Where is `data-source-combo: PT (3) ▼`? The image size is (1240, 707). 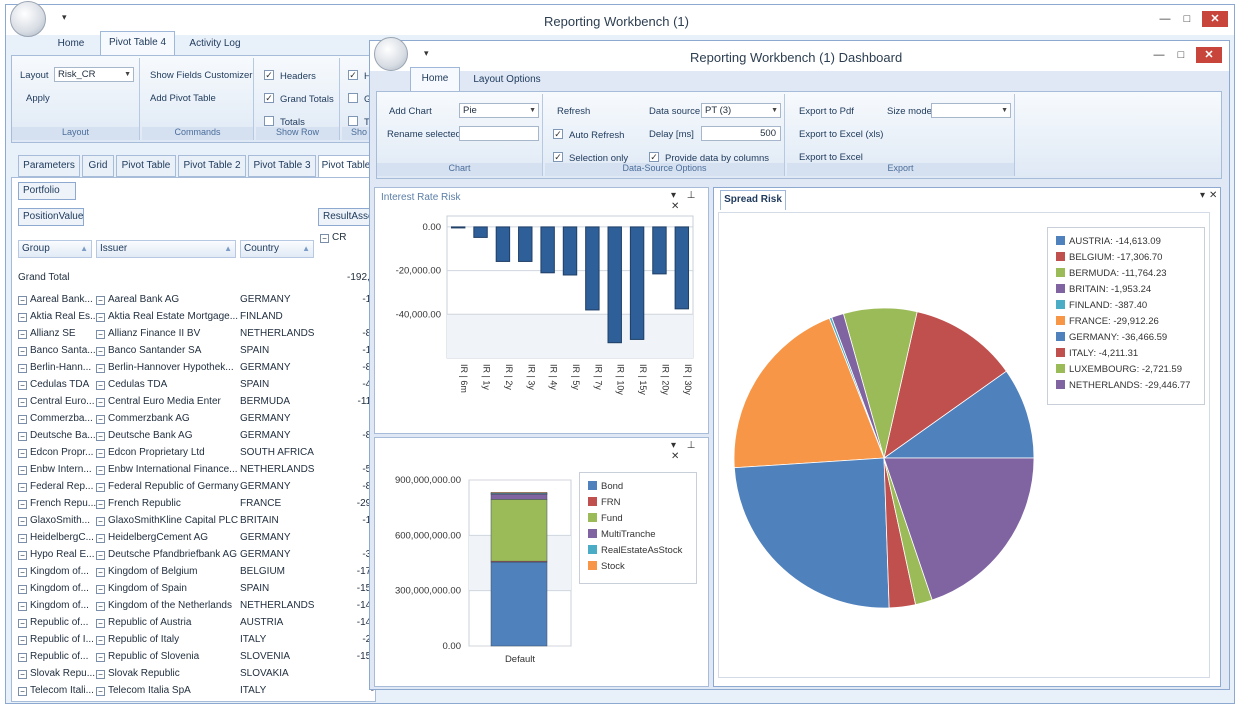 data-source-combo: PT (3) ▼ is located at coordinates (741, 110).